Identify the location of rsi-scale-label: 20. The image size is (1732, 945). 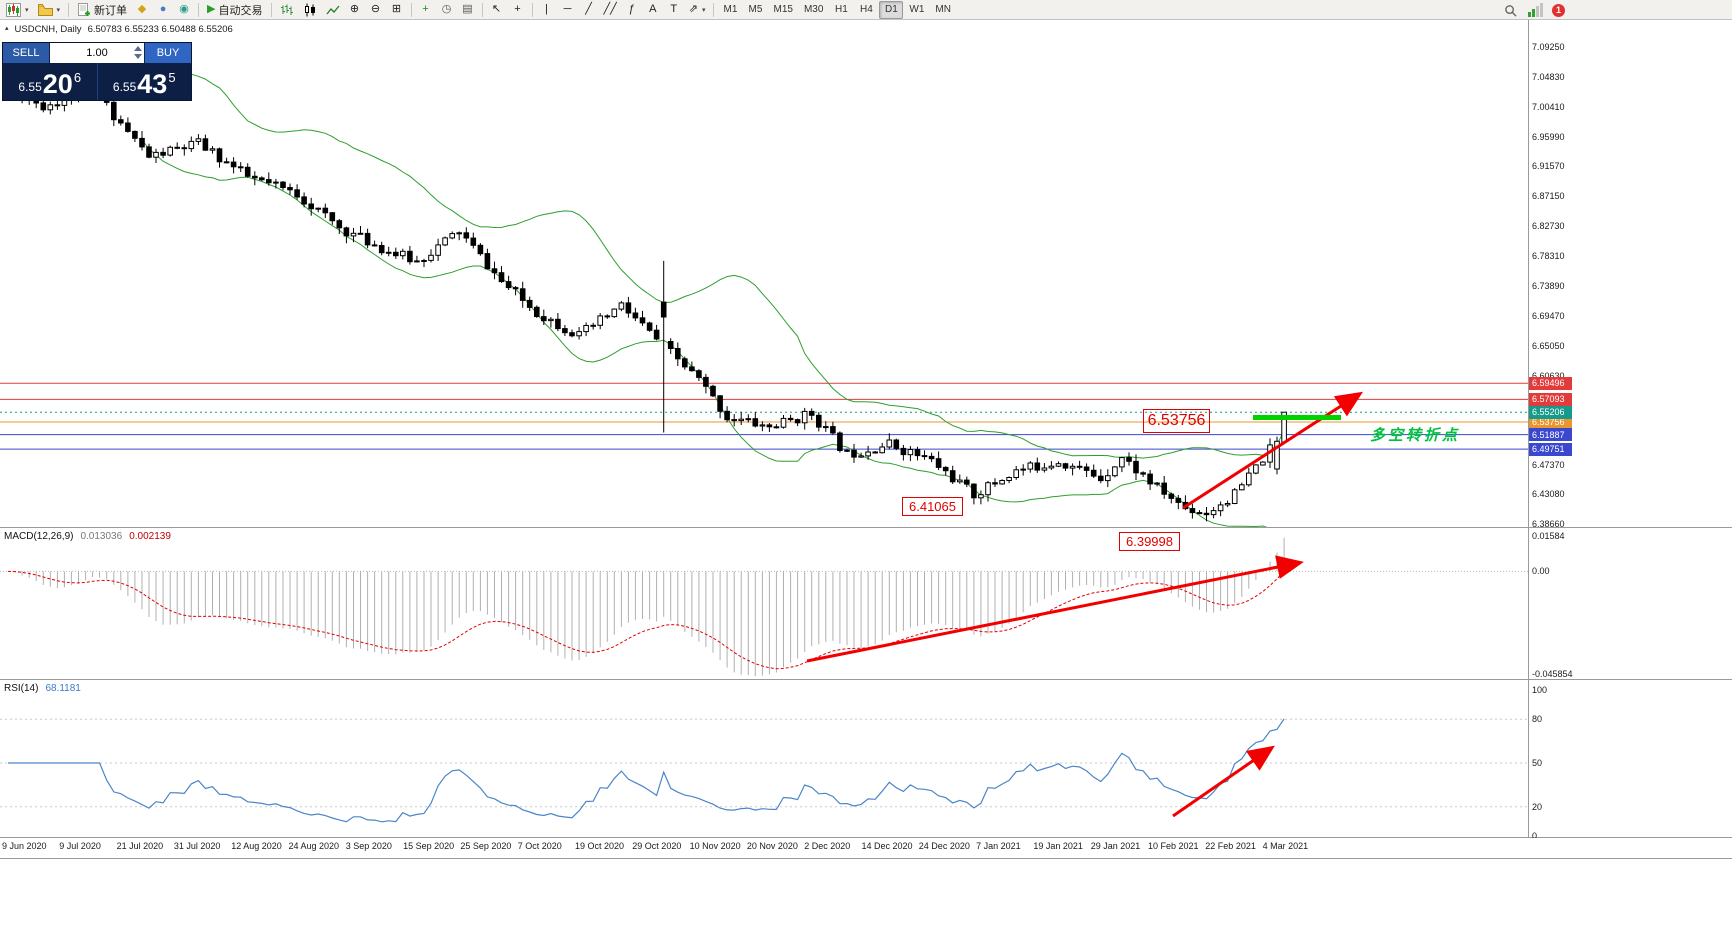
(1537, 806).